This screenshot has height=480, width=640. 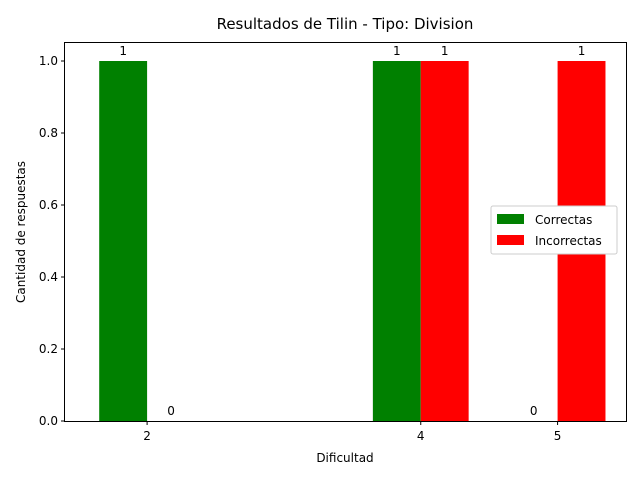 What do you see at coordinates (445, 51) in the screenshot?
I see `data-label-incorrectas-4: 1` at bounding box center [445, 51].